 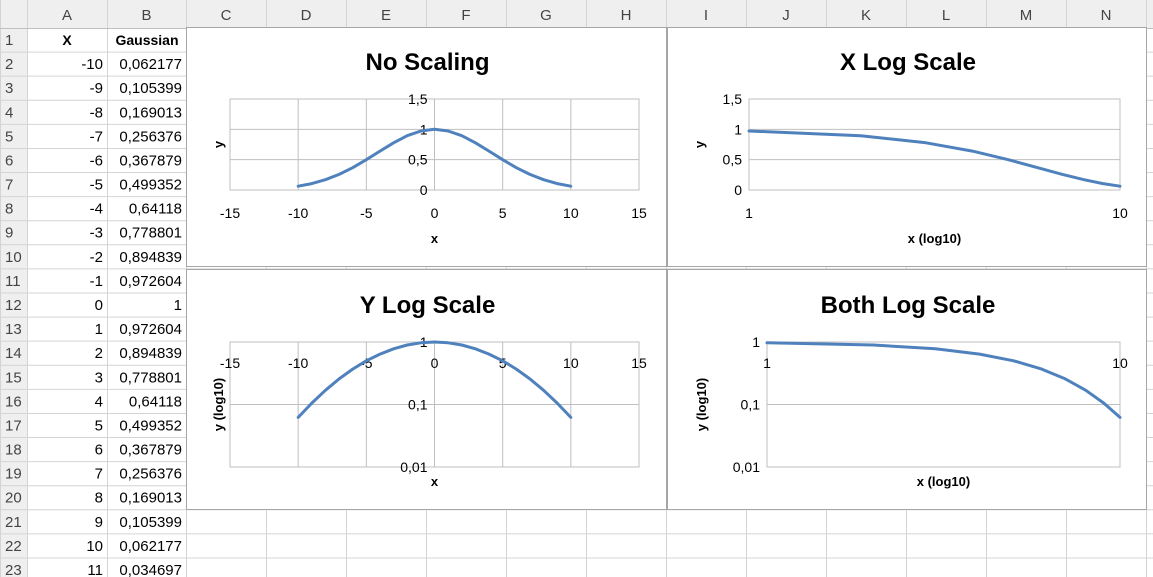 I want to click on cell-b1: Gaussian, so click(x=146, y=40).